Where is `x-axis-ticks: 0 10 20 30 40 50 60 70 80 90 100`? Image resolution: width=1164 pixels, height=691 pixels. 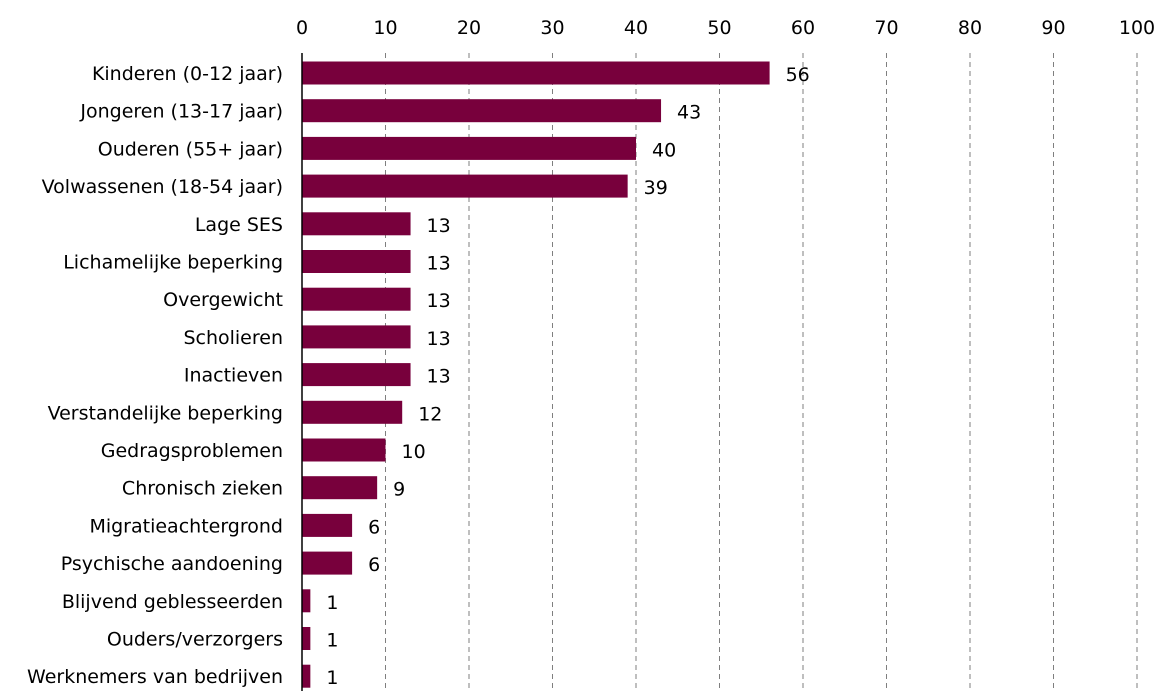 x-axis-ticks: 0 10 20 30 40 50 60 70 80 90 100 is located at coordinates (725, 28).